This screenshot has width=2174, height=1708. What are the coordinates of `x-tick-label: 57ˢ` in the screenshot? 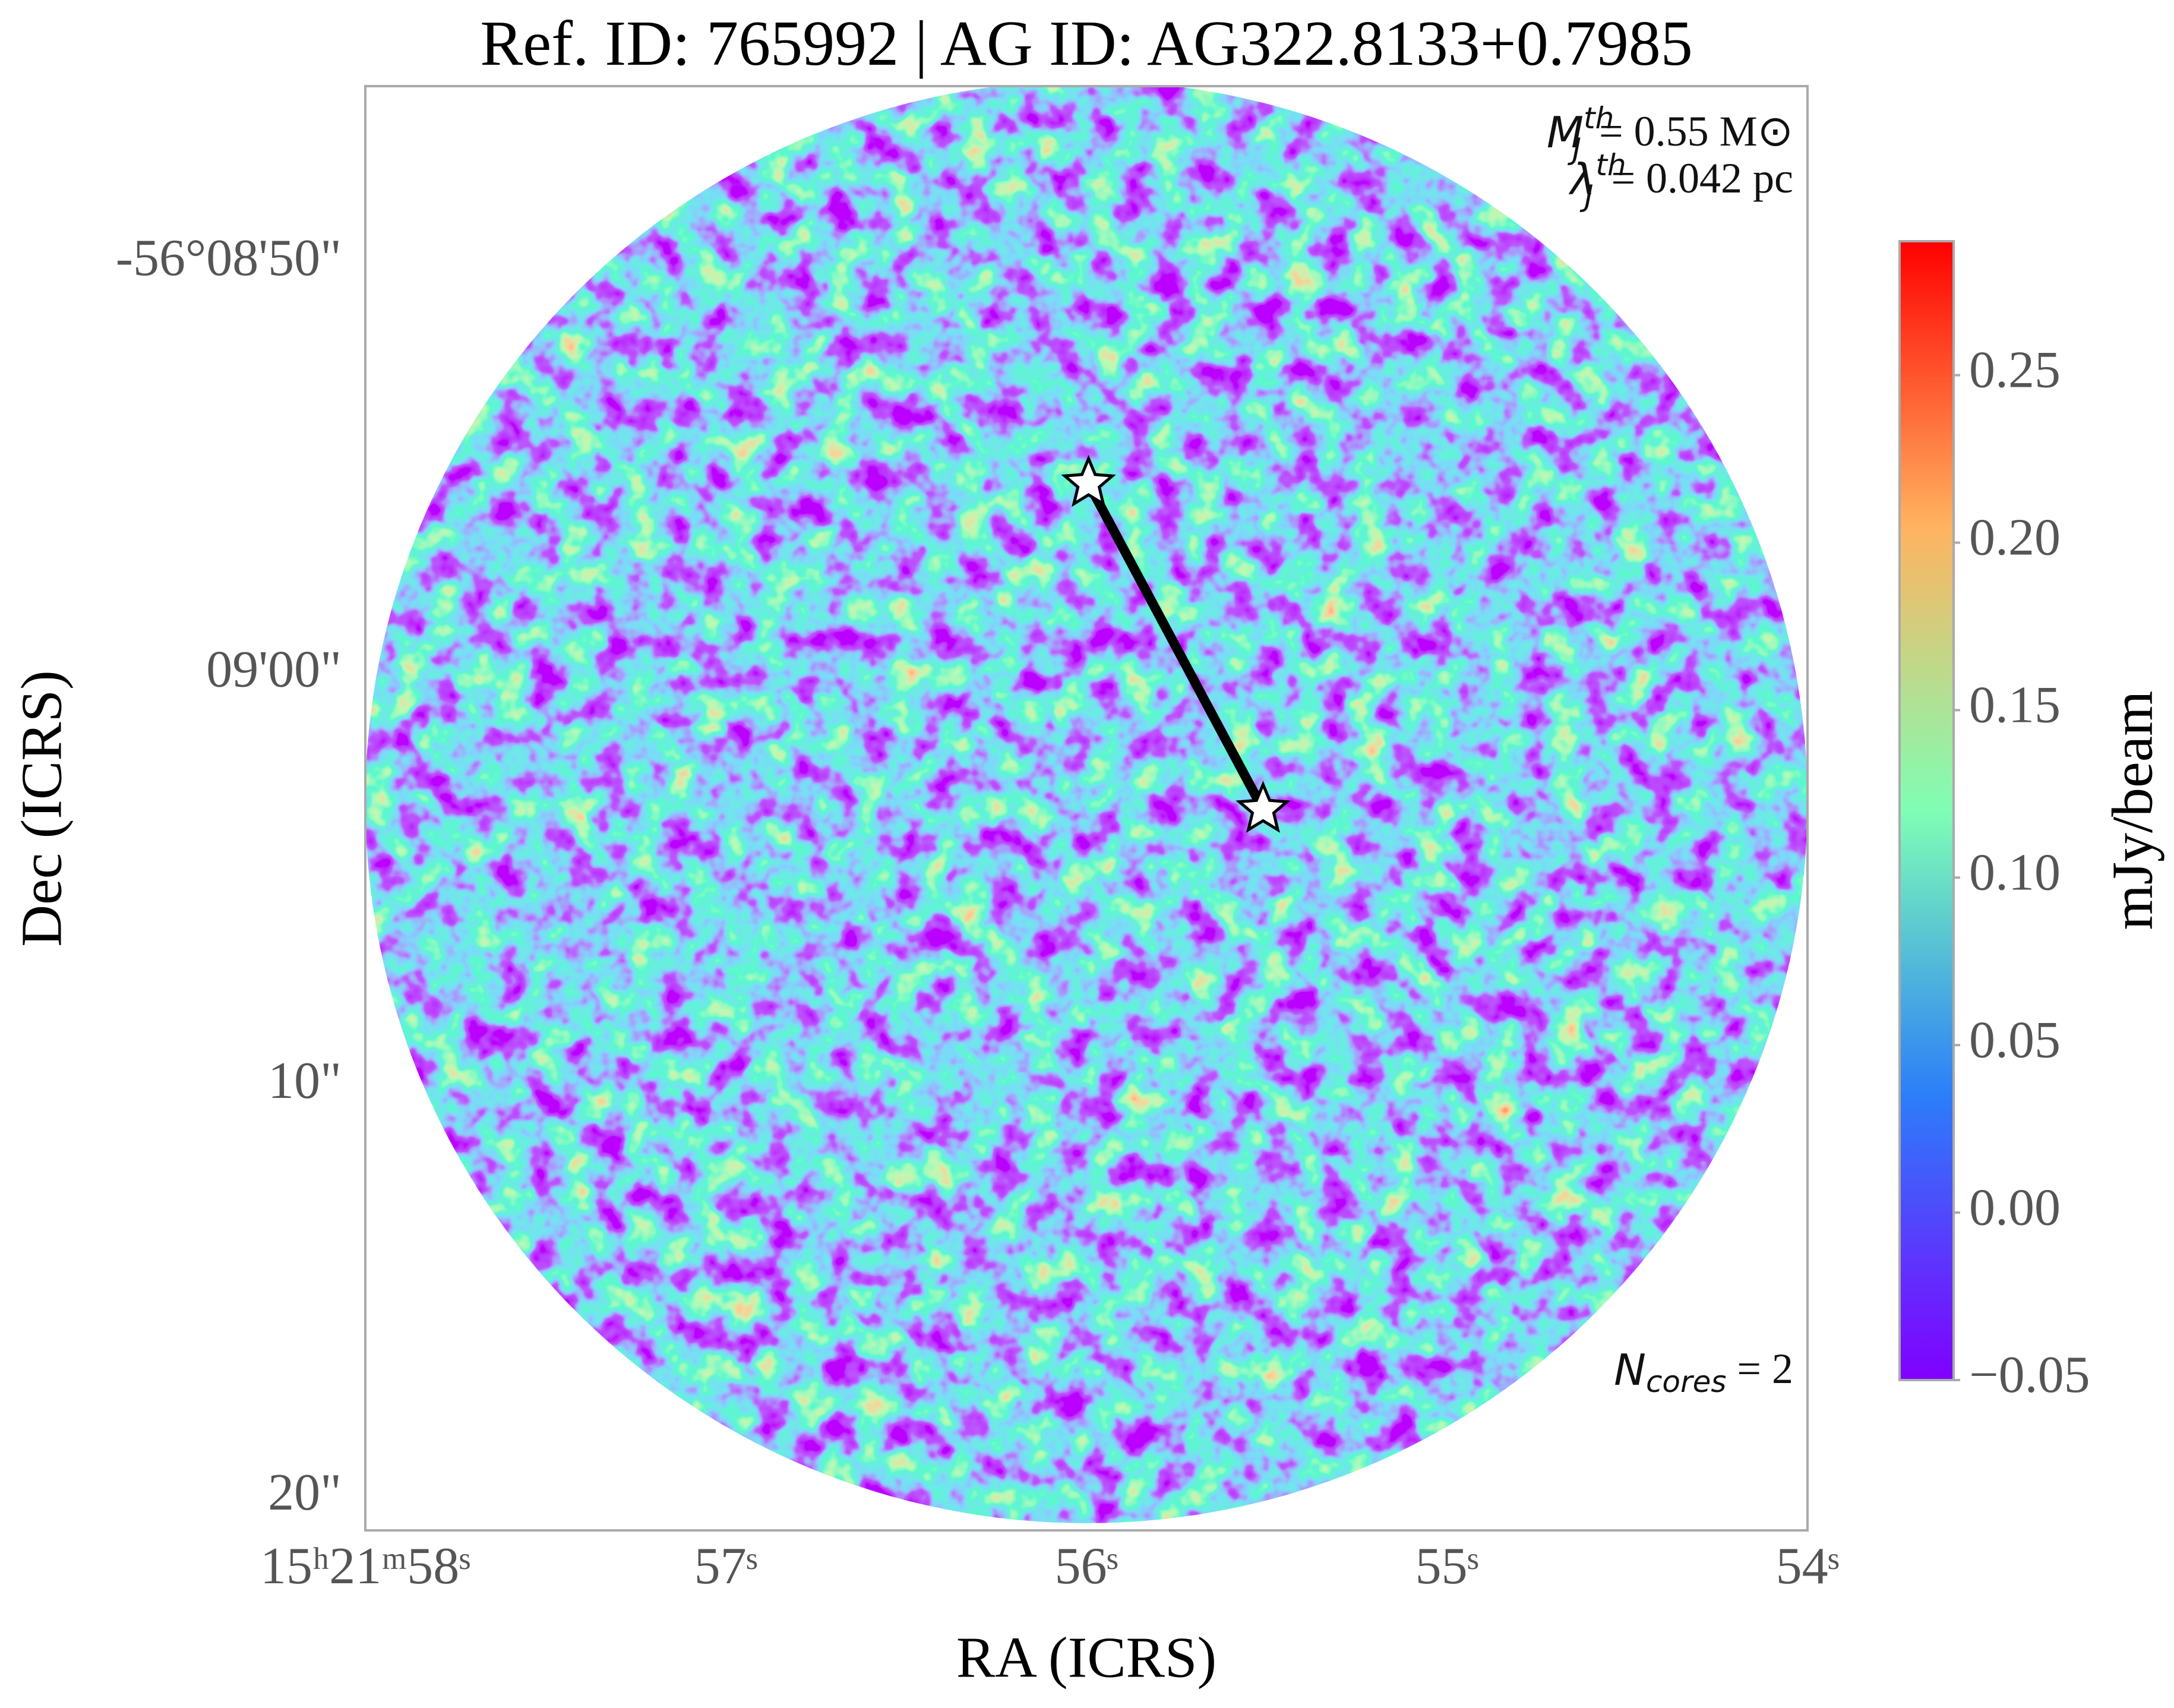 It's located at (726, 1566).